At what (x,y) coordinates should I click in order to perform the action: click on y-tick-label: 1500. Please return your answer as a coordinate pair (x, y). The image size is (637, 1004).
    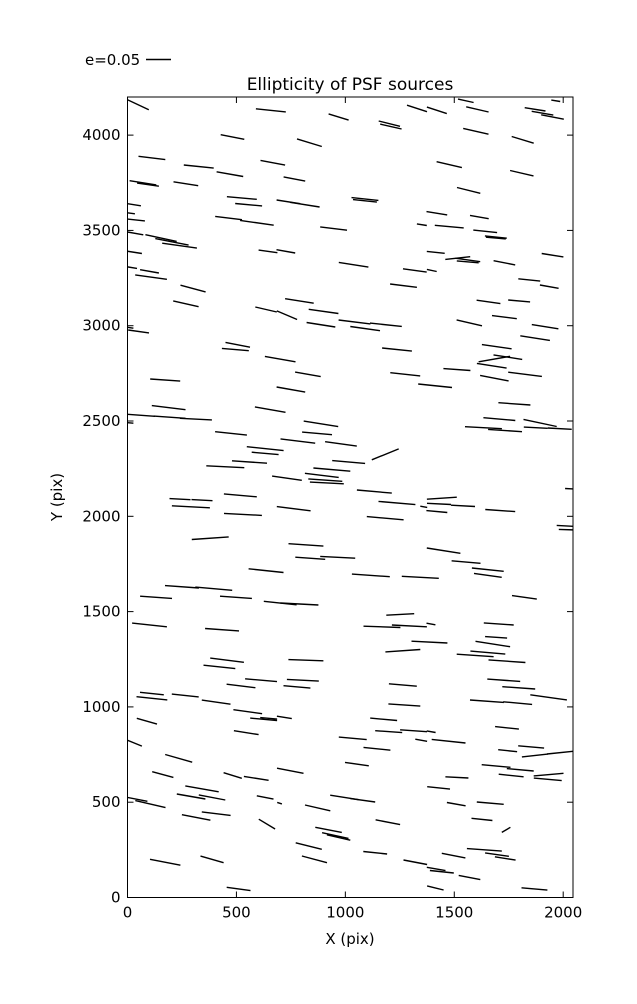
    Looking at the image, I should click on (101, 612).